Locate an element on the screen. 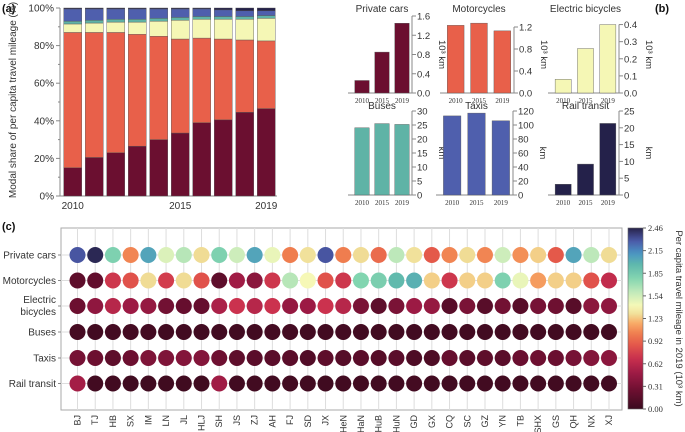 The width and height of the screenshot is (685, 432). panel-c-column-label-sx: SX is located at coordinates (131, 421).